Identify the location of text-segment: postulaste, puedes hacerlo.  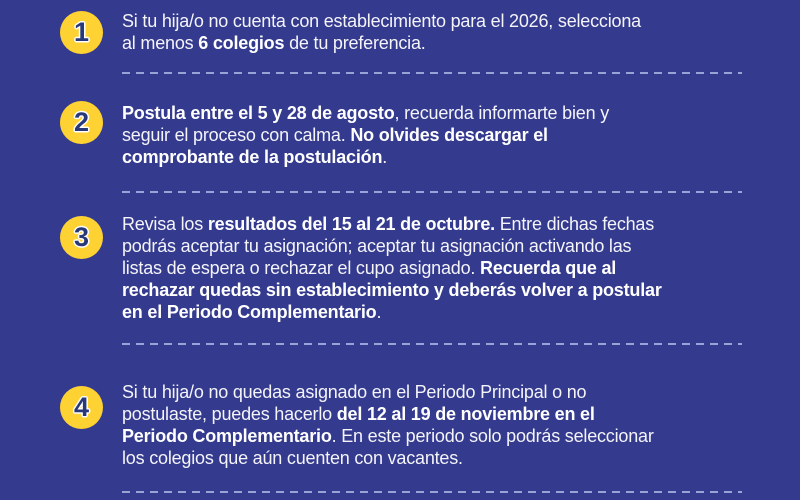
(229, 414).